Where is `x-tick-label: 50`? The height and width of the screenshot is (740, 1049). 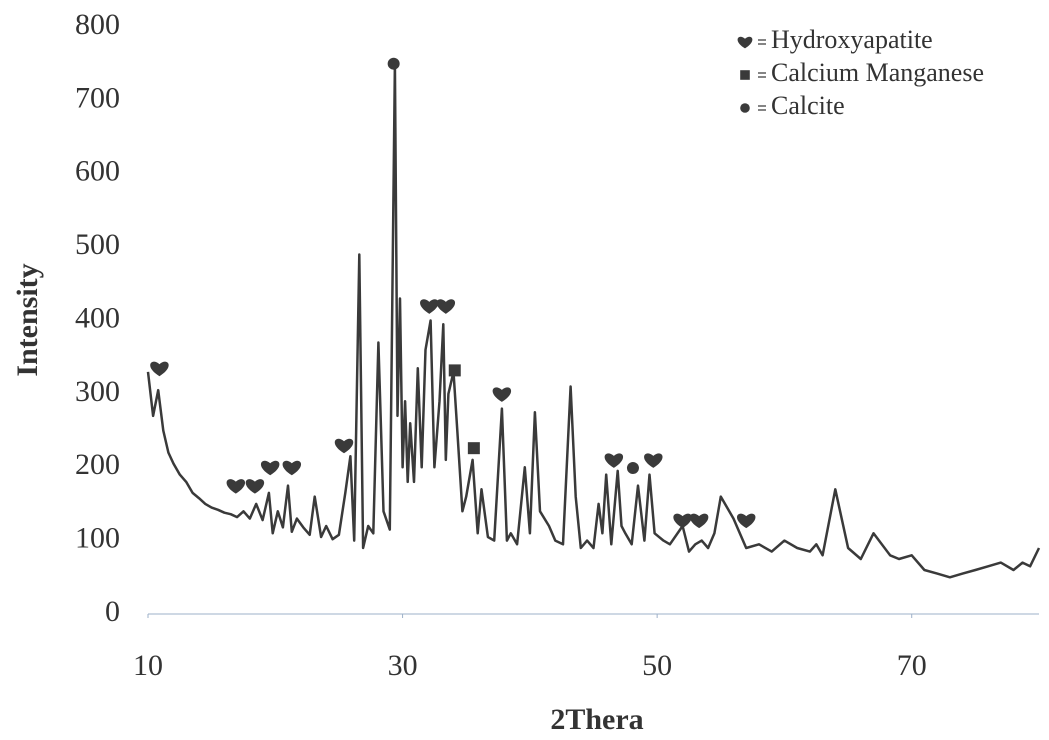 x-tick-label: 50 is located at coordinates (657, 665).